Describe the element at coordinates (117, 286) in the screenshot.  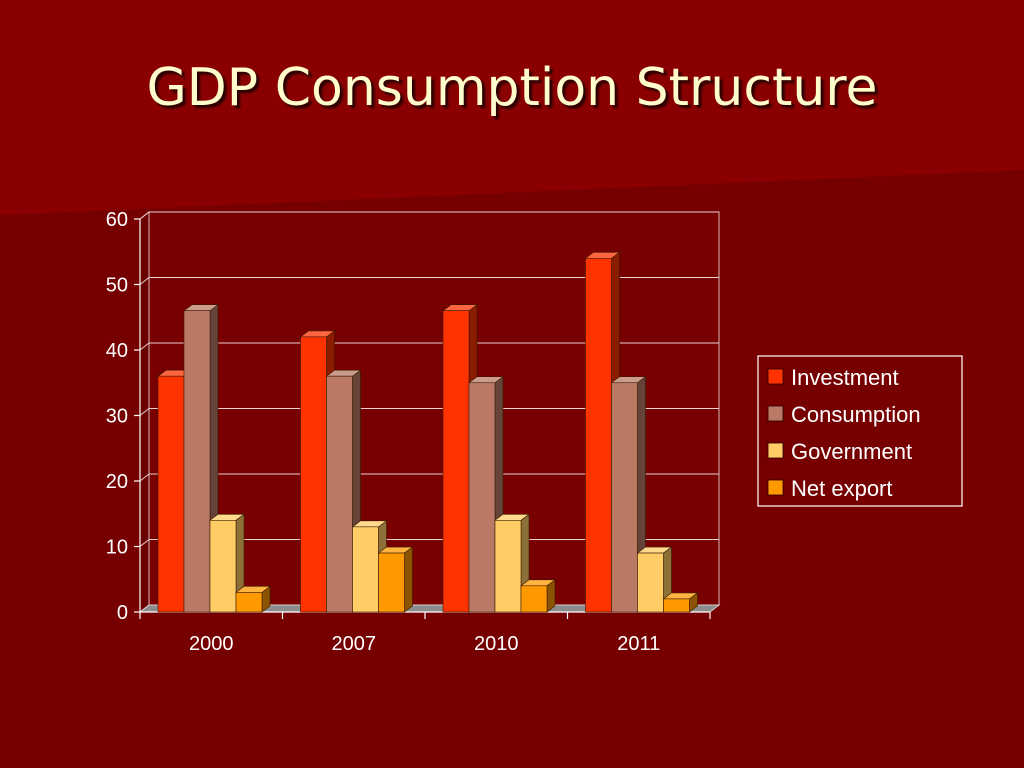
I see `y-tick-label: 50` at that location.